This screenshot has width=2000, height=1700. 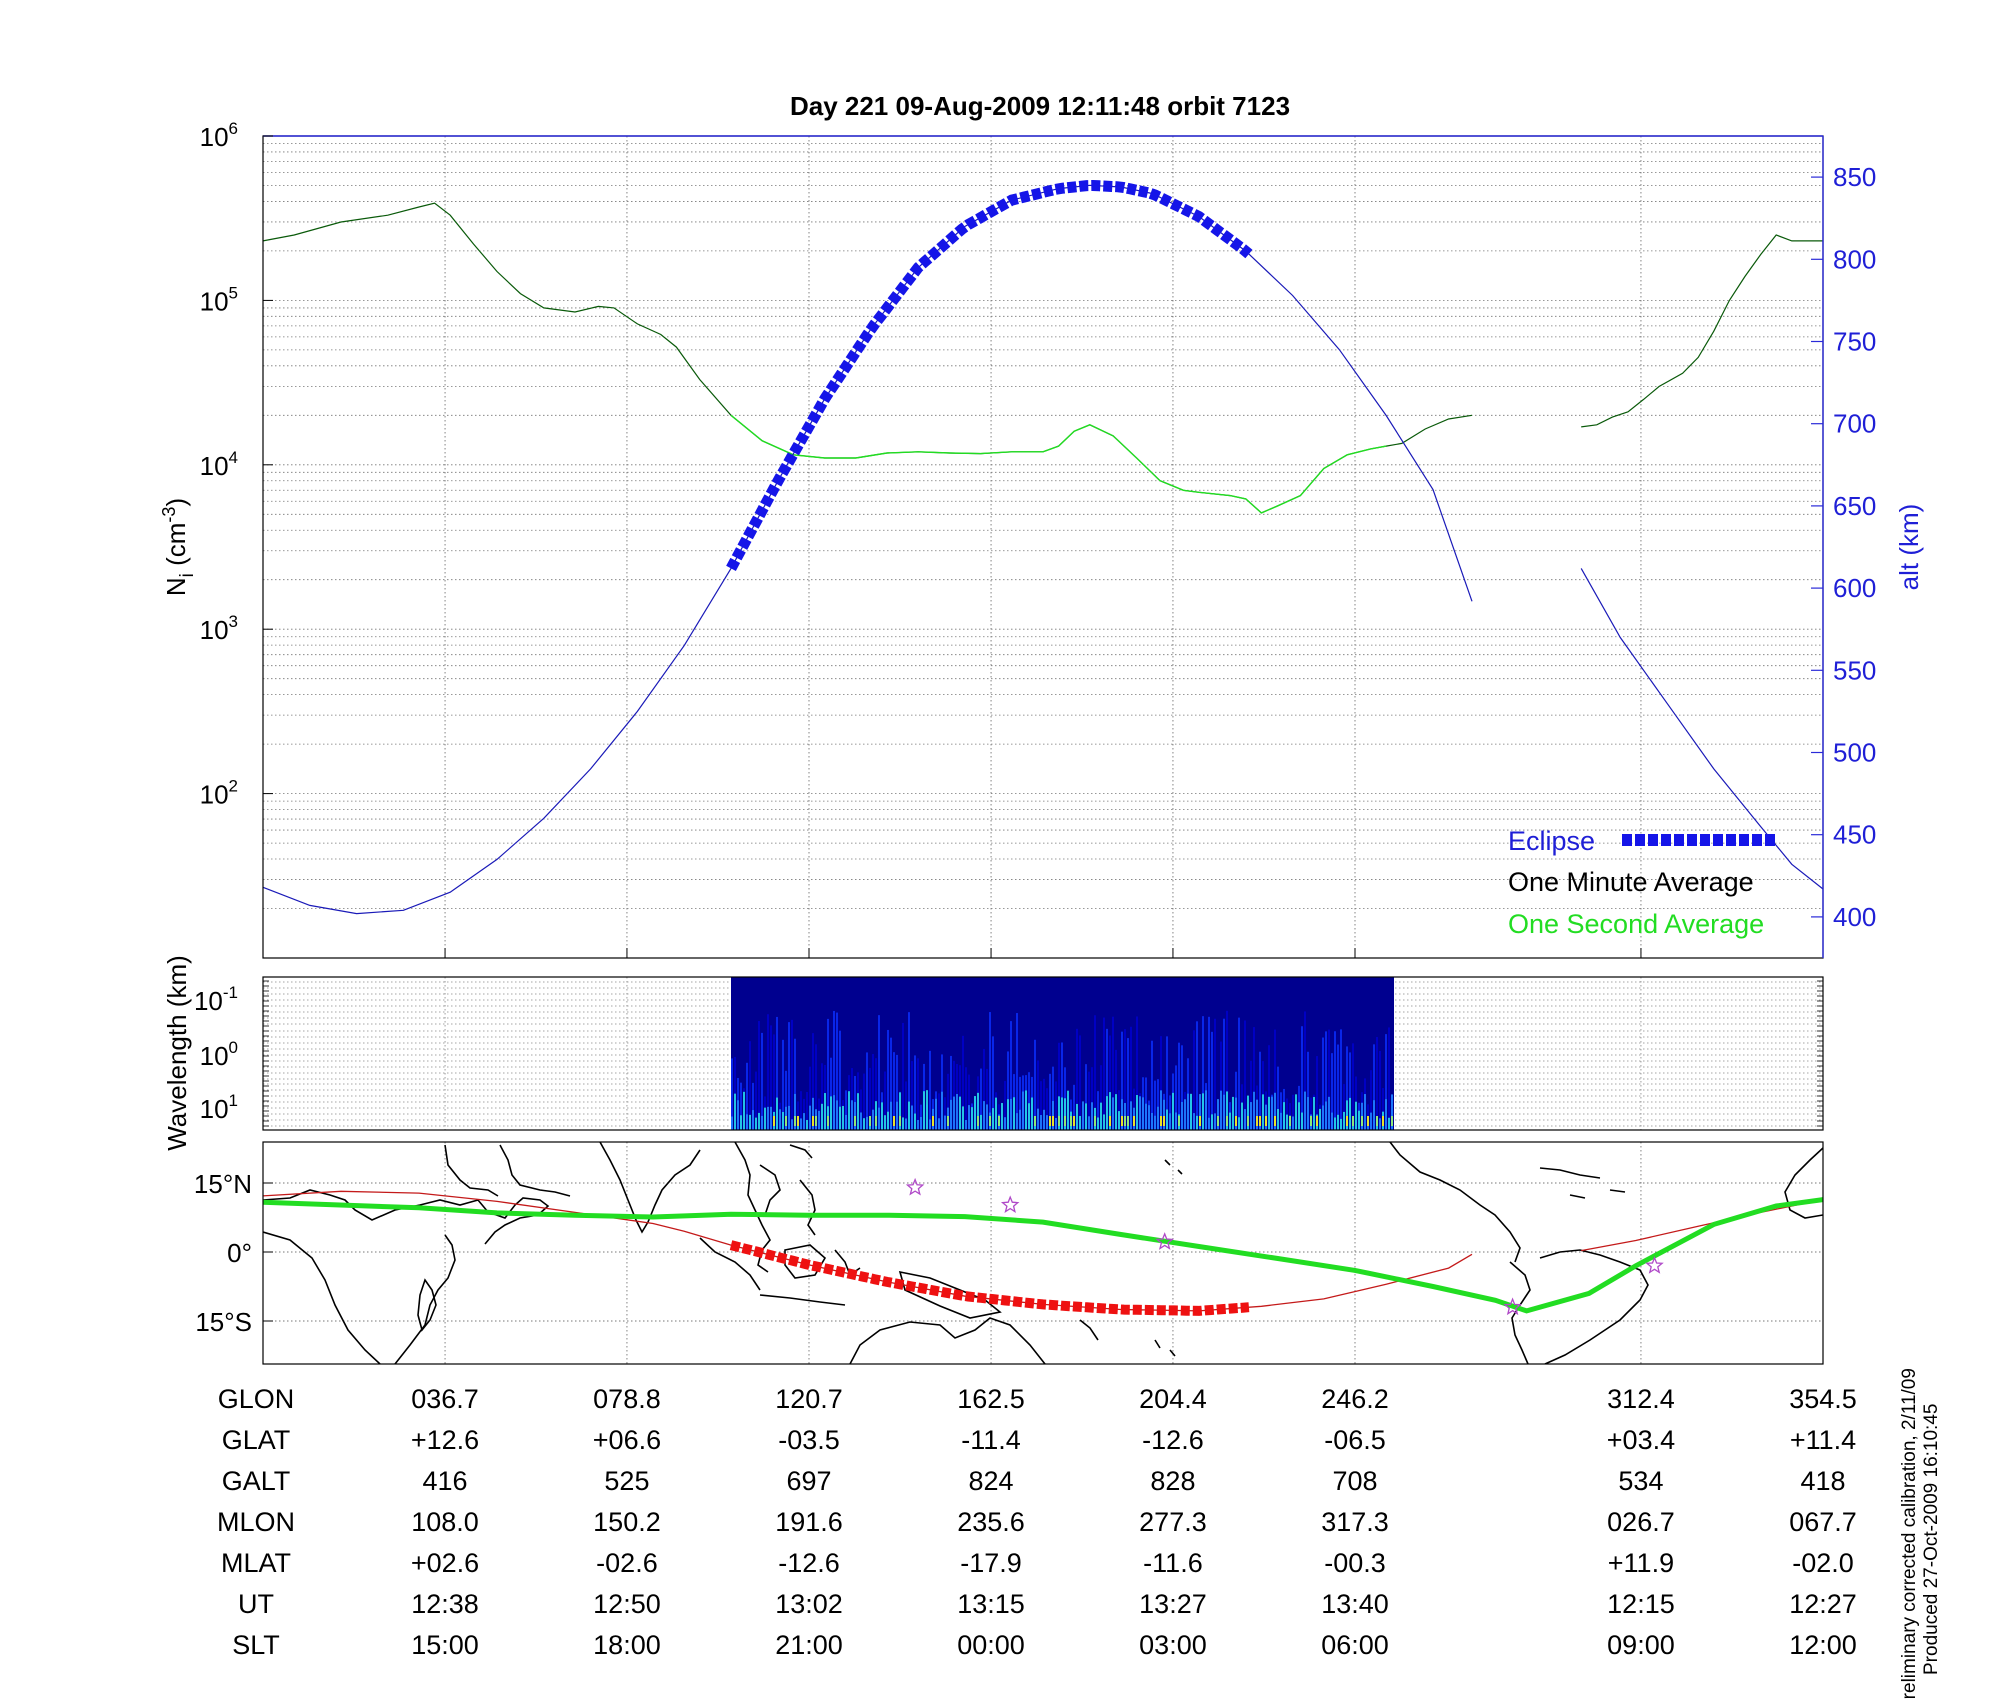 I want to click on tick-exponent: 4, so click(x=233, y=457).